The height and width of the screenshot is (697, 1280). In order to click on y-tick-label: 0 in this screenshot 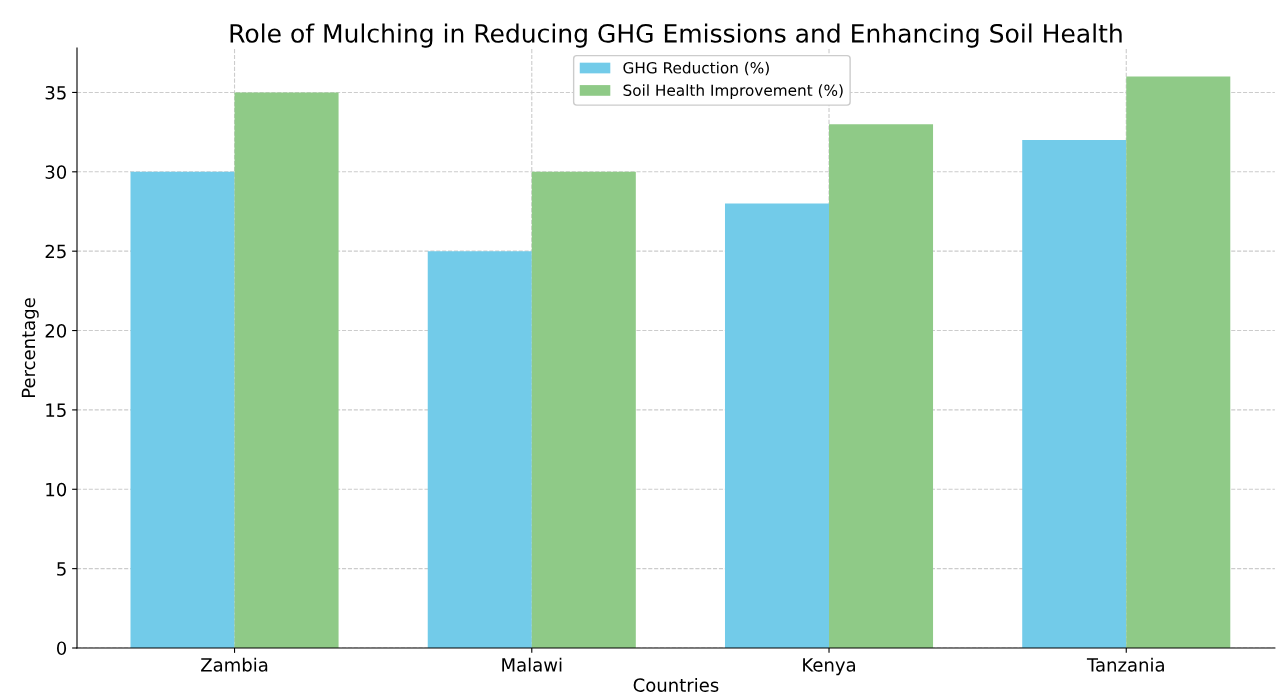, I will do `click(61, 648)`.